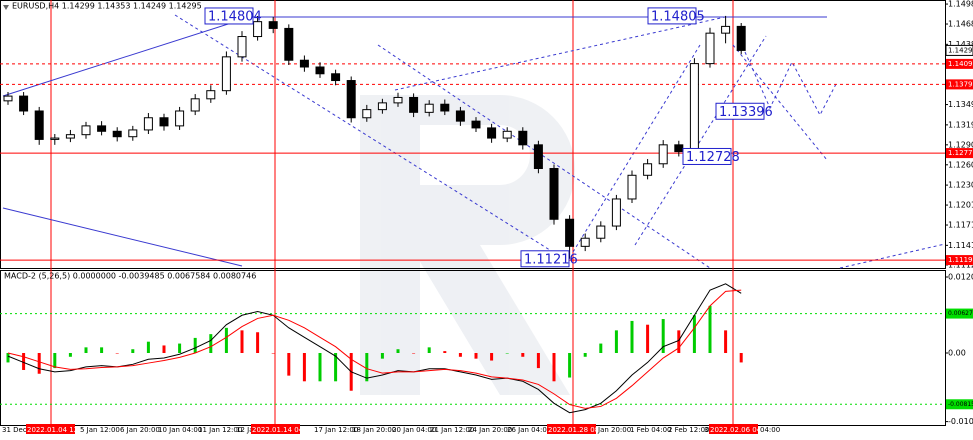 The width and height of the screenshot is (973, 440). Describe the element at coordinates (374, 430) in the screenshot. I see `x-tick-label: 18 Jan 20:00` at that location.